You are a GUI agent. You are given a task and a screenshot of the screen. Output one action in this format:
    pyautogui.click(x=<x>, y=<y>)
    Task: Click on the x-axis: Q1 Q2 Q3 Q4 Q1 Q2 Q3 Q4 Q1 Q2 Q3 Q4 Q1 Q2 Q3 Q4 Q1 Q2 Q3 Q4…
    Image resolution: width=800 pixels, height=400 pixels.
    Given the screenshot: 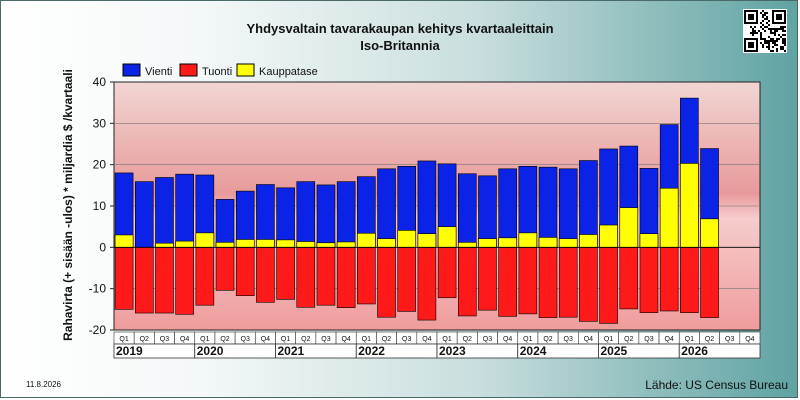 What is the action you would take?
    pyautogui.click(x=437, y=345)
    